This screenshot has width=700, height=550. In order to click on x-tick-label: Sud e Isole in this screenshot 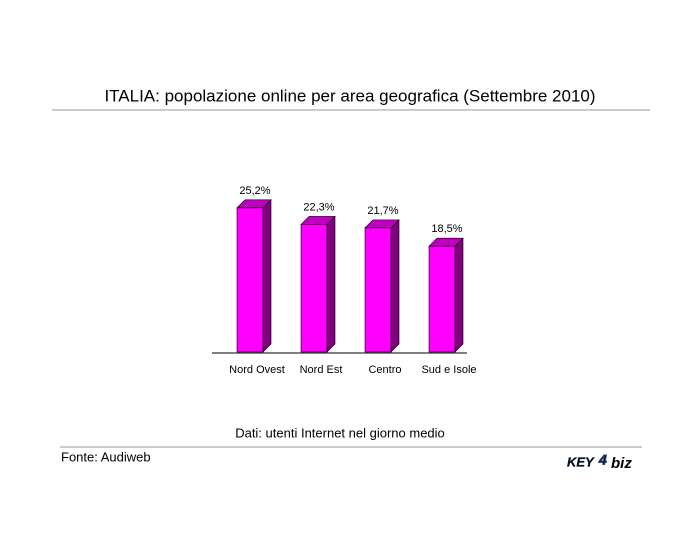, I will do `click(448, 370)`.